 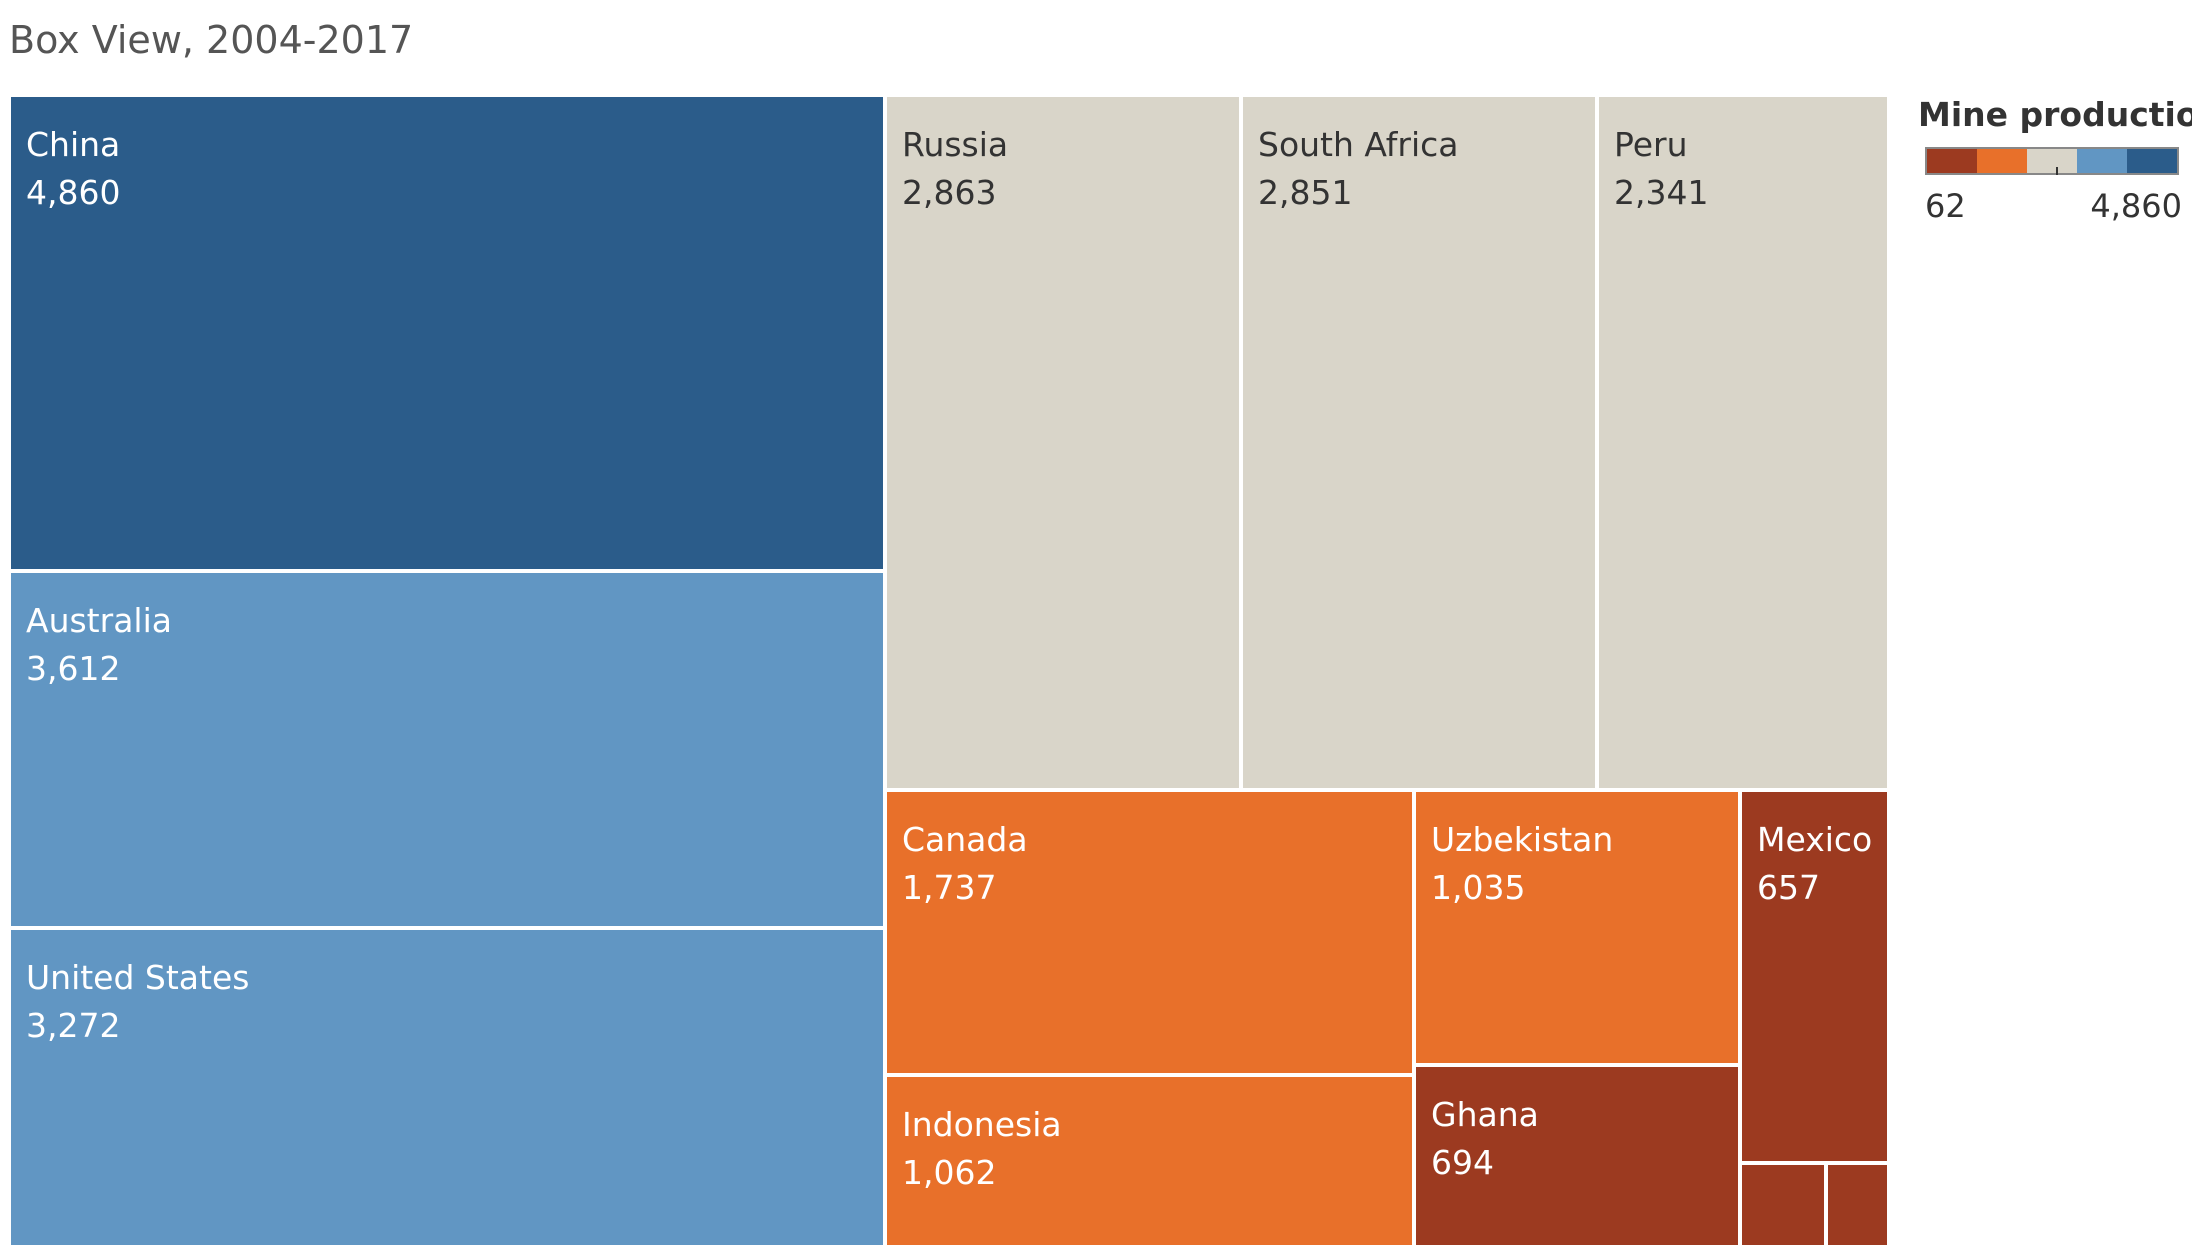 I want to click on tile-value: 3,612, so click(x=73, y=668).